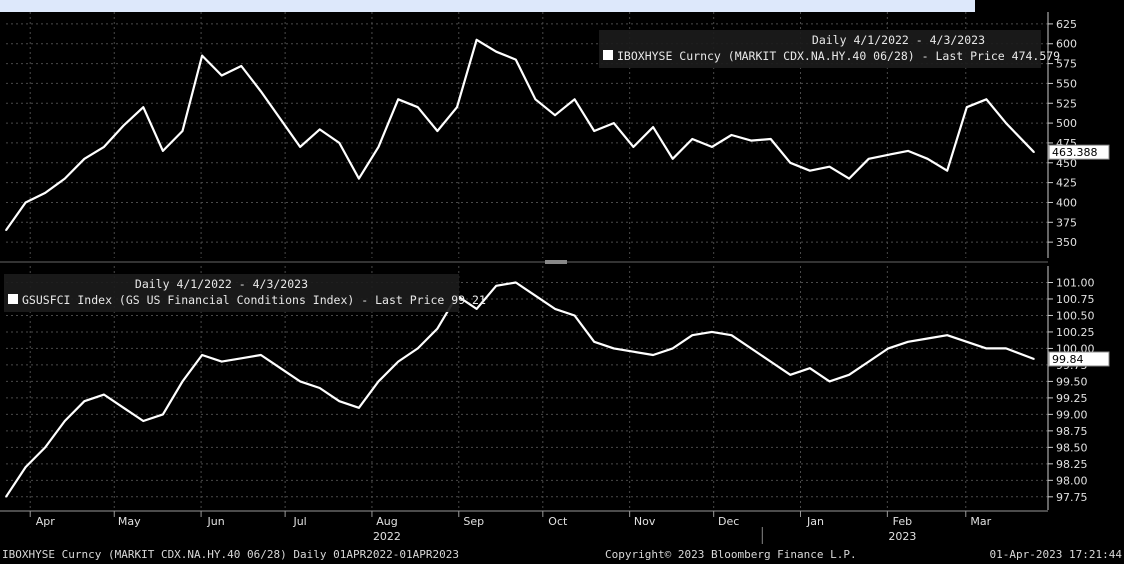  What do you see at coordinates (487, 6) in the screenshot?
I see `top-banner` at bounding box center [487, 6].